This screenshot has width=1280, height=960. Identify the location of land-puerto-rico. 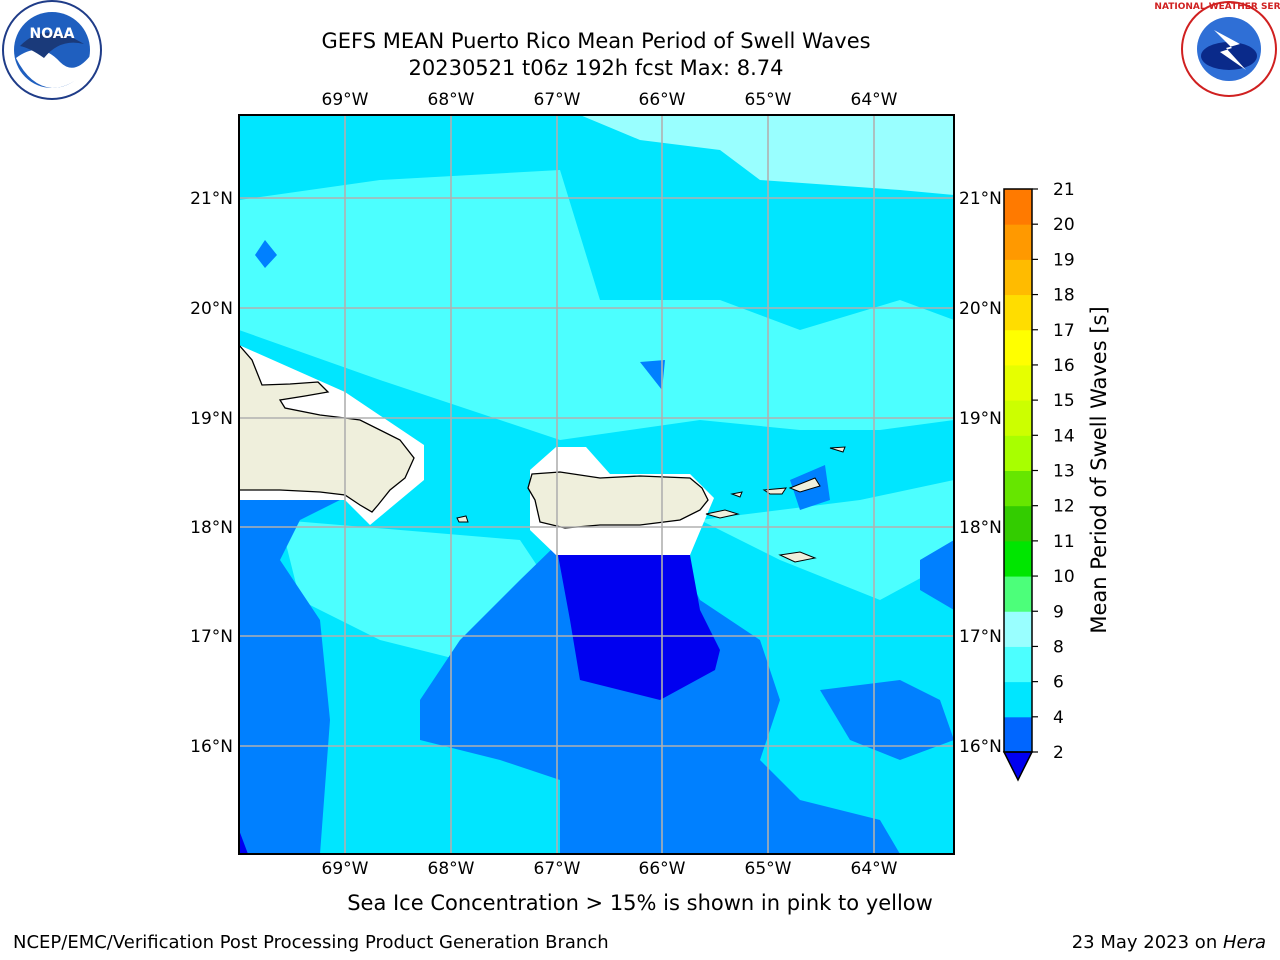
(618, 500).